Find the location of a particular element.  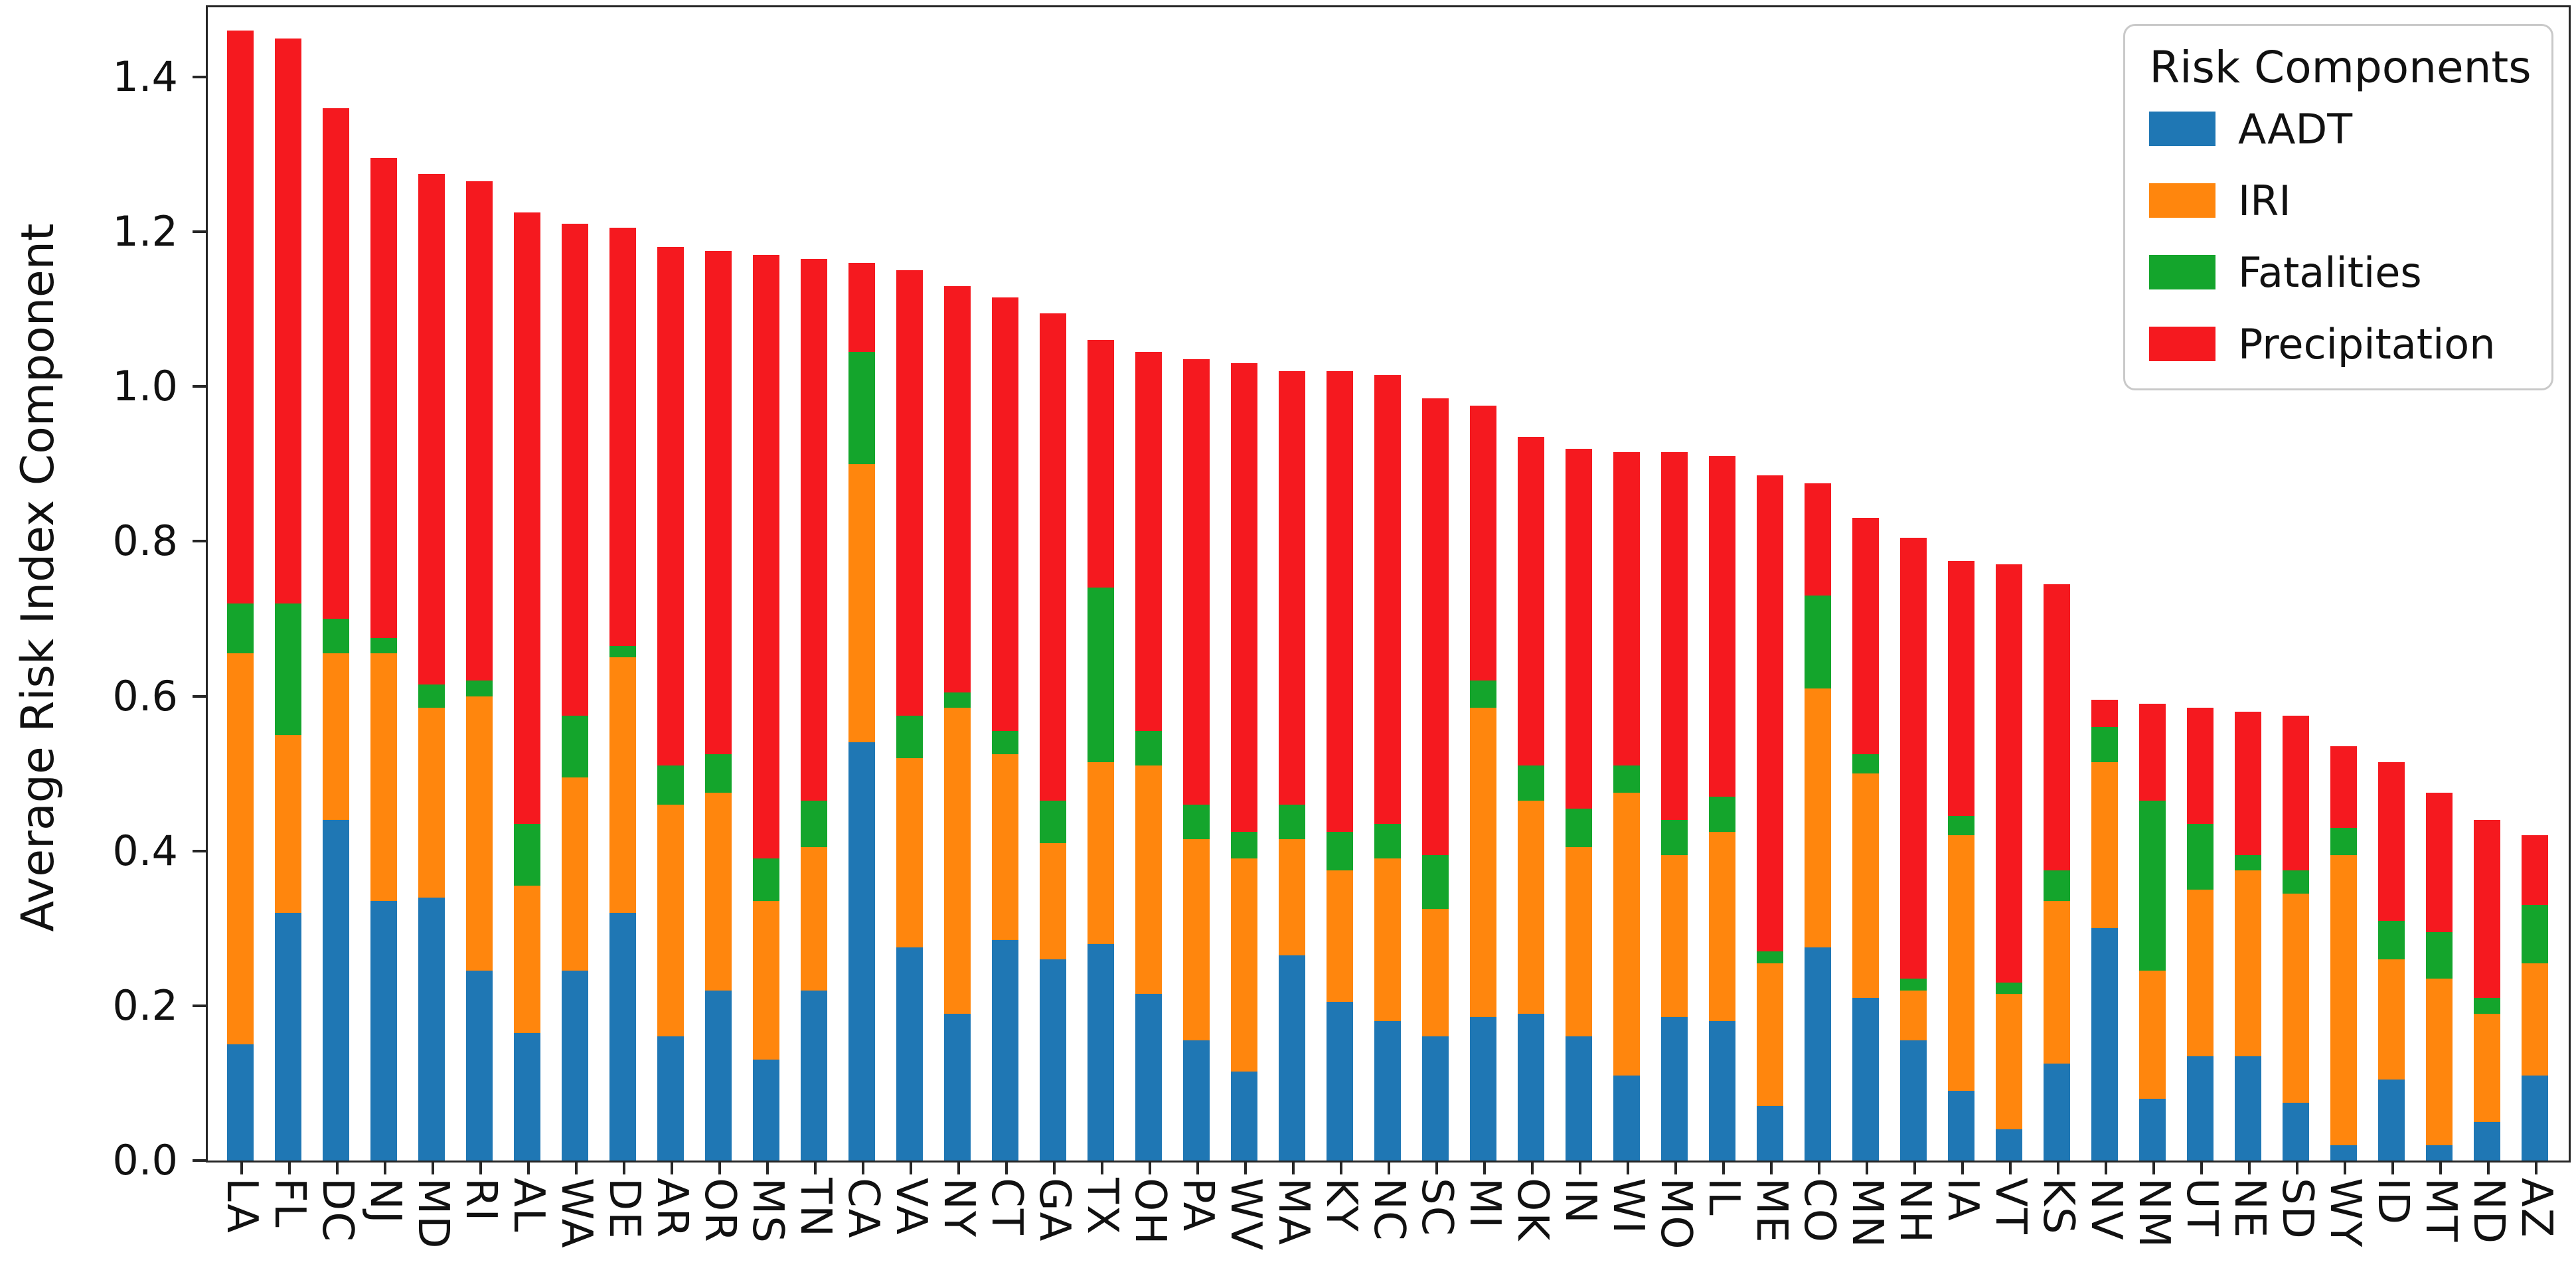

bar-segment-LA-fatalities is located at coordinates (240, 628).